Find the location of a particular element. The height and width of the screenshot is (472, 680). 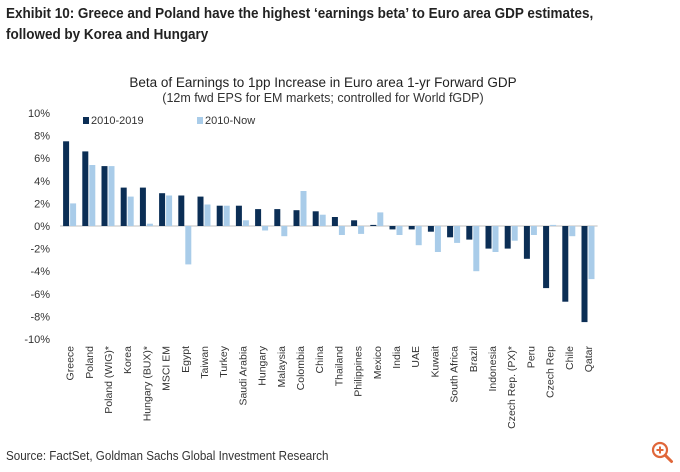

x-tick-label: Hungary (BUX)* is located at coordinates (147, 383).